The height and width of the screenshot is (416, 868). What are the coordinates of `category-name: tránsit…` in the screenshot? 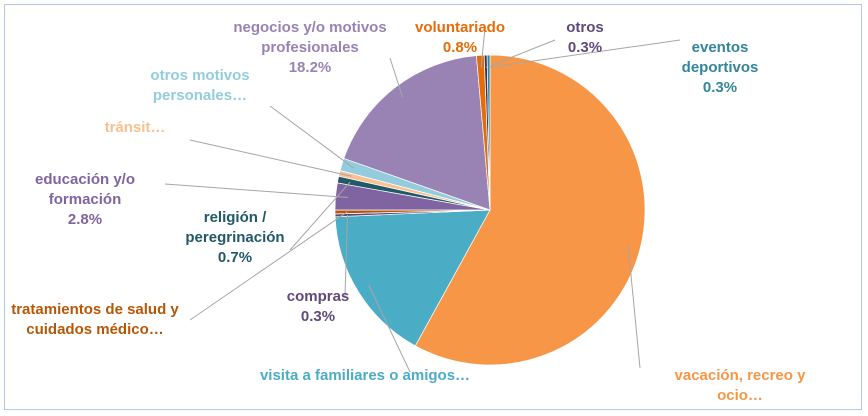 It's located at (135, 127).